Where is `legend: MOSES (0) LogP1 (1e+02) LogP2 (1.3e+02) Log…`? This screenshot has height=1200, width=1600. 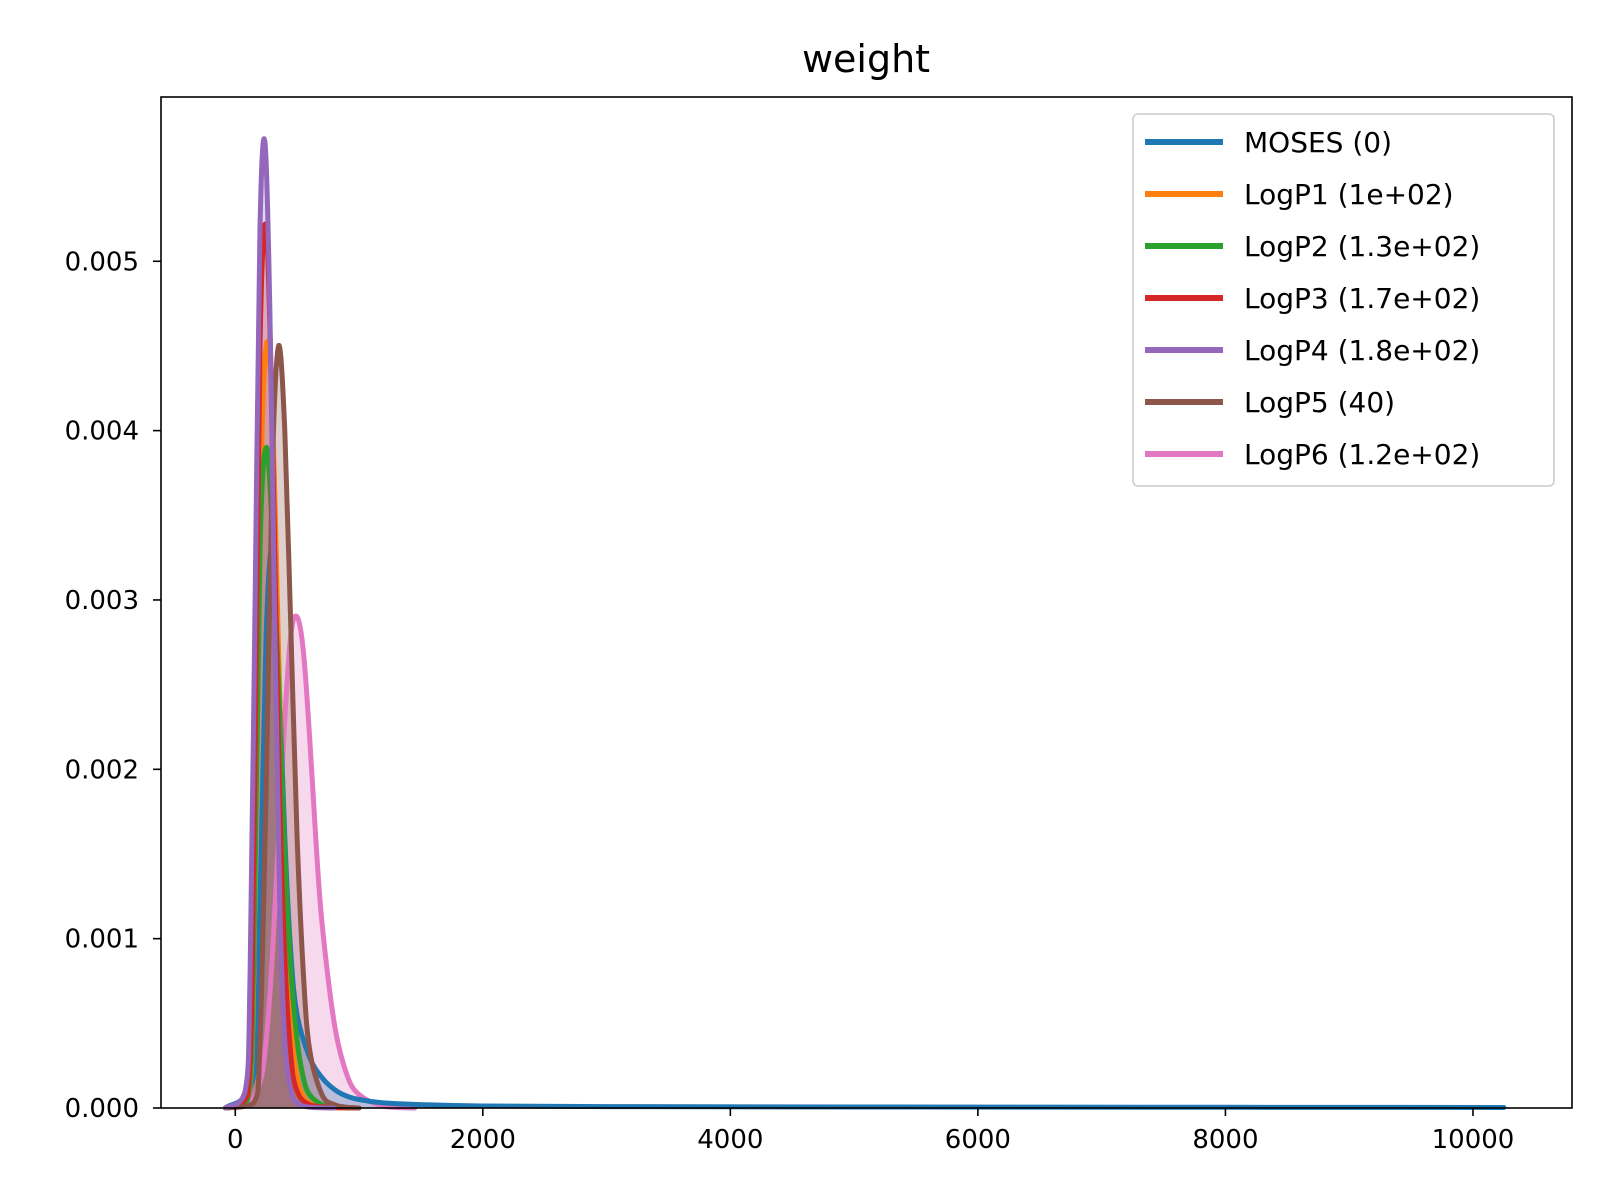
legend: MOSES (0) LogP1 (1e+02) LogP2 (1.3e+02) Log… is located at coordinates (1343, 300).